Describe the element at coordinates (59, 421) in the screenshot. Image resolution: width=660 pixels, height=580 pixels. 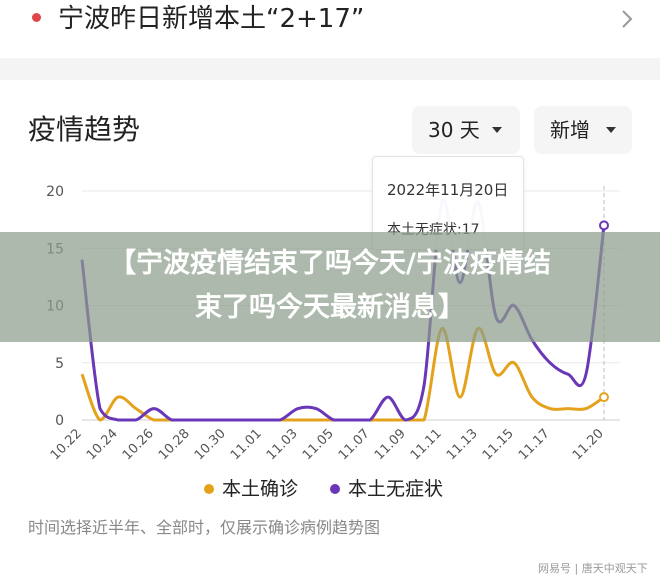
I see `y-tick-label: 0` at that location.